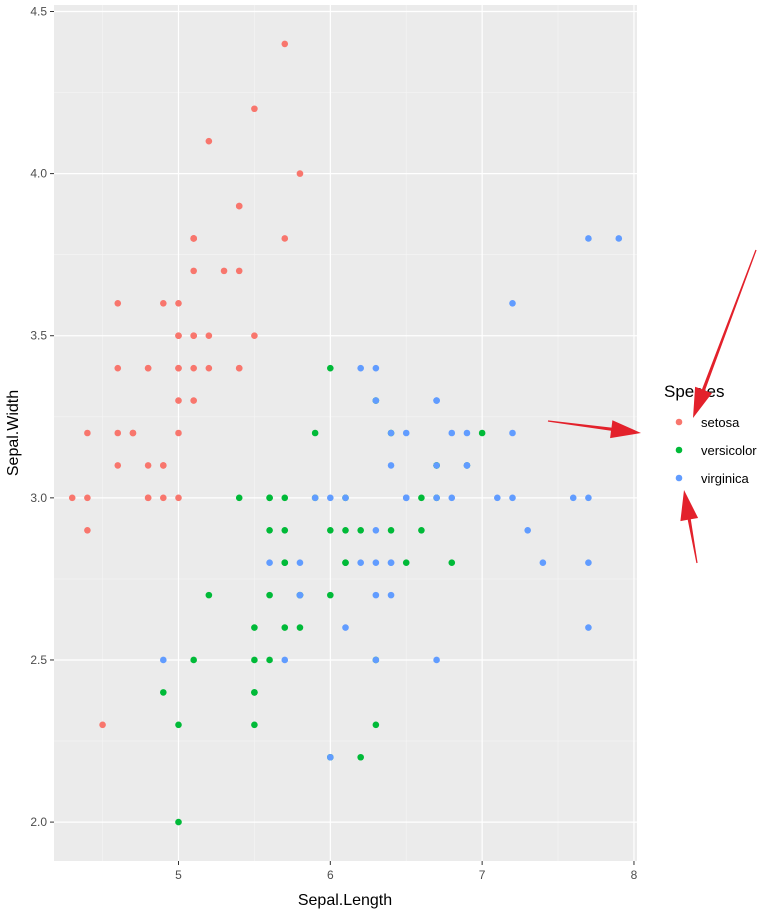 The width and height of the screenshot is (779, 916). Describe the element at coordinates (694, 391) in the screenshot. I see `legend-title: Species` at that location.